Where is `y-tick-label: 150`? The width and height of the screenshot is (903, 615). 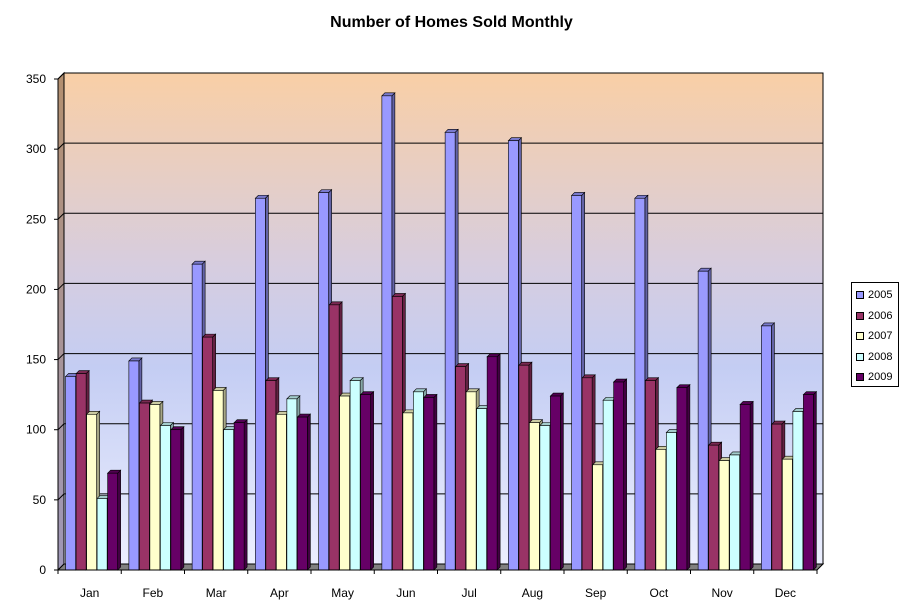 y-tick-label: 150 is located at coordinates (36, 360).